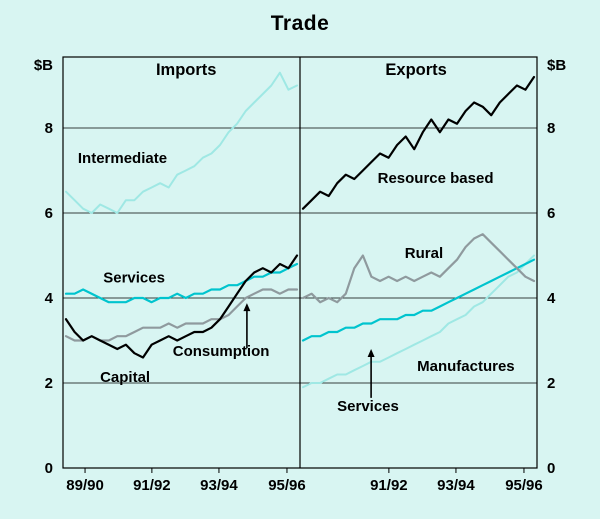  I want to click on series-label-services-exports: Services, so click(368, 406).